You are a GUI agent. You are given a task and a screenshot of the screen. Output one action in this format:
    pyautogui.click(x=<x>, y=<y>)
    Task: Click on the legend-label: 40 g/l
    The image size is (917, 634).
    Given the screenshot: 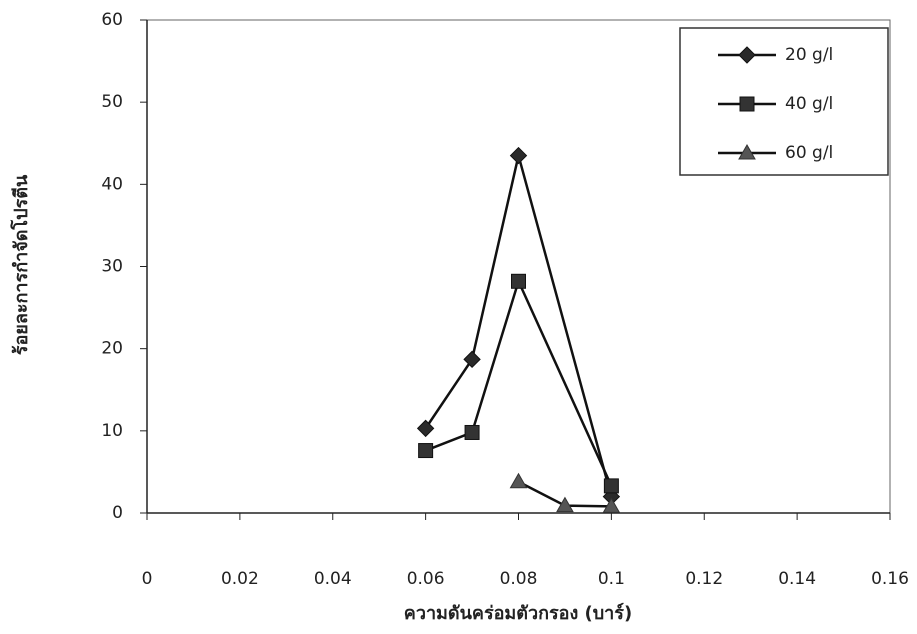 What is the action you would take?
    pyautogui.click(x=809, y=104)
    